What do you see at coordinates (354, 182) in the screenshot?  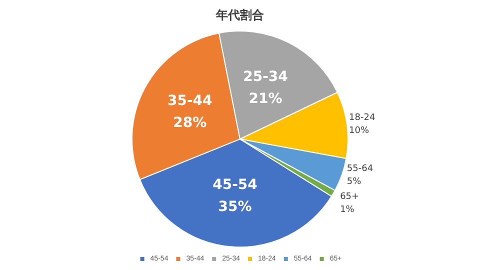 I see `data-label: 5%` at bounding box center [354, 182].